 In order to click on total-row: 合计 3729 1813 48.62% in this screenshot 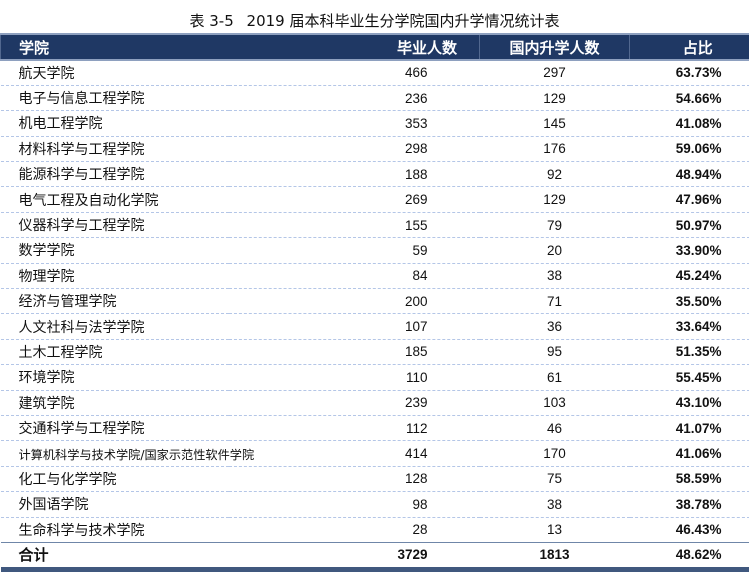, I will do `click(374, 557)`.